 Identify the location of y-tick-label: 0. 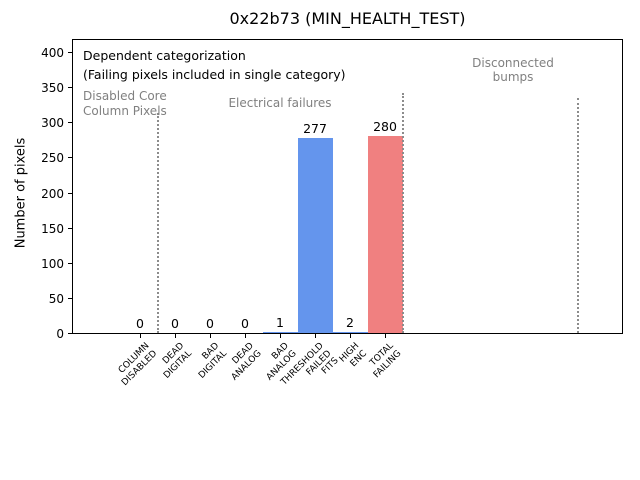
(60, 334).